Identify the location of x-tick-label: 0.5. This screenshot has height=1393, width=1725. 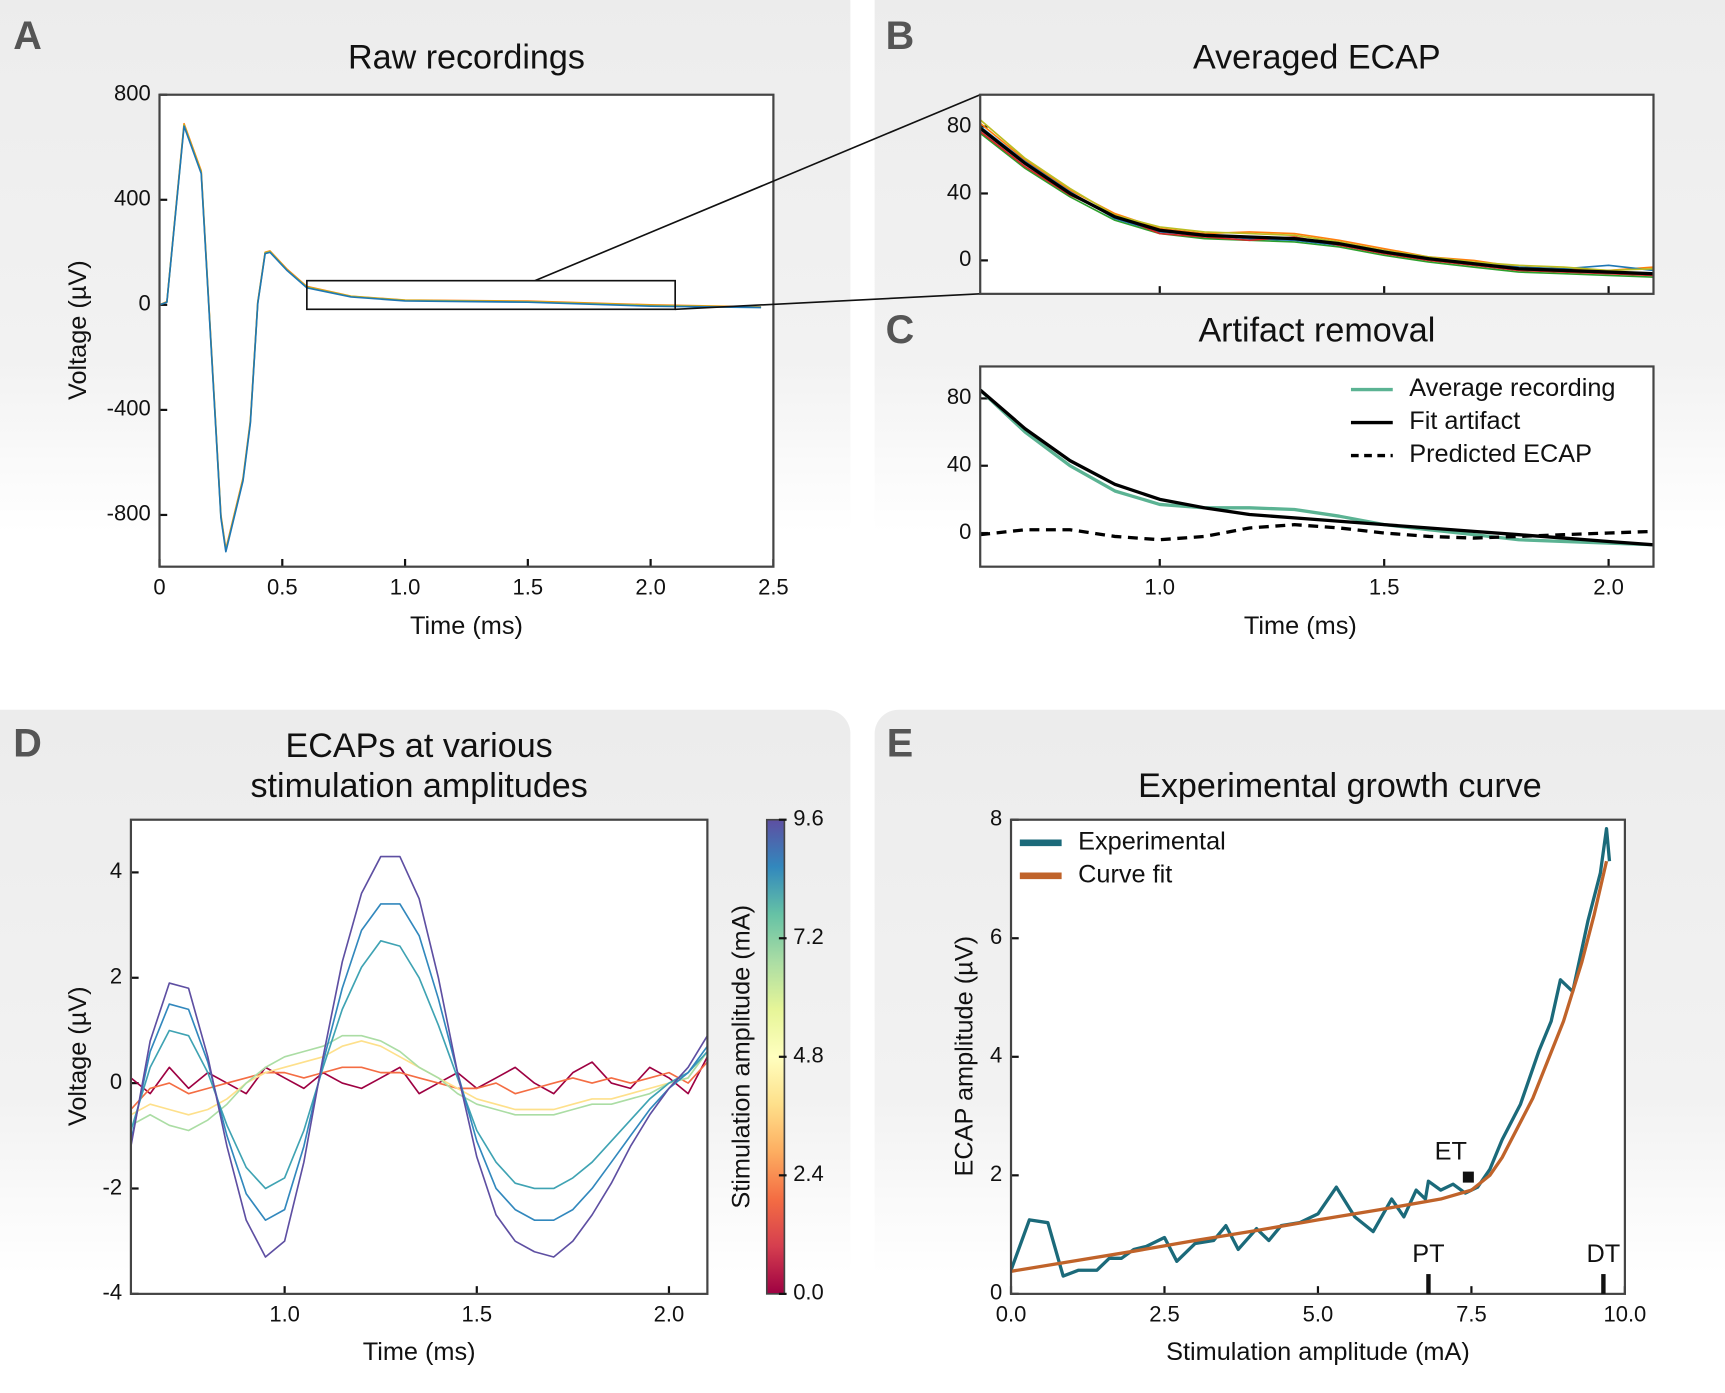
(282, 587).